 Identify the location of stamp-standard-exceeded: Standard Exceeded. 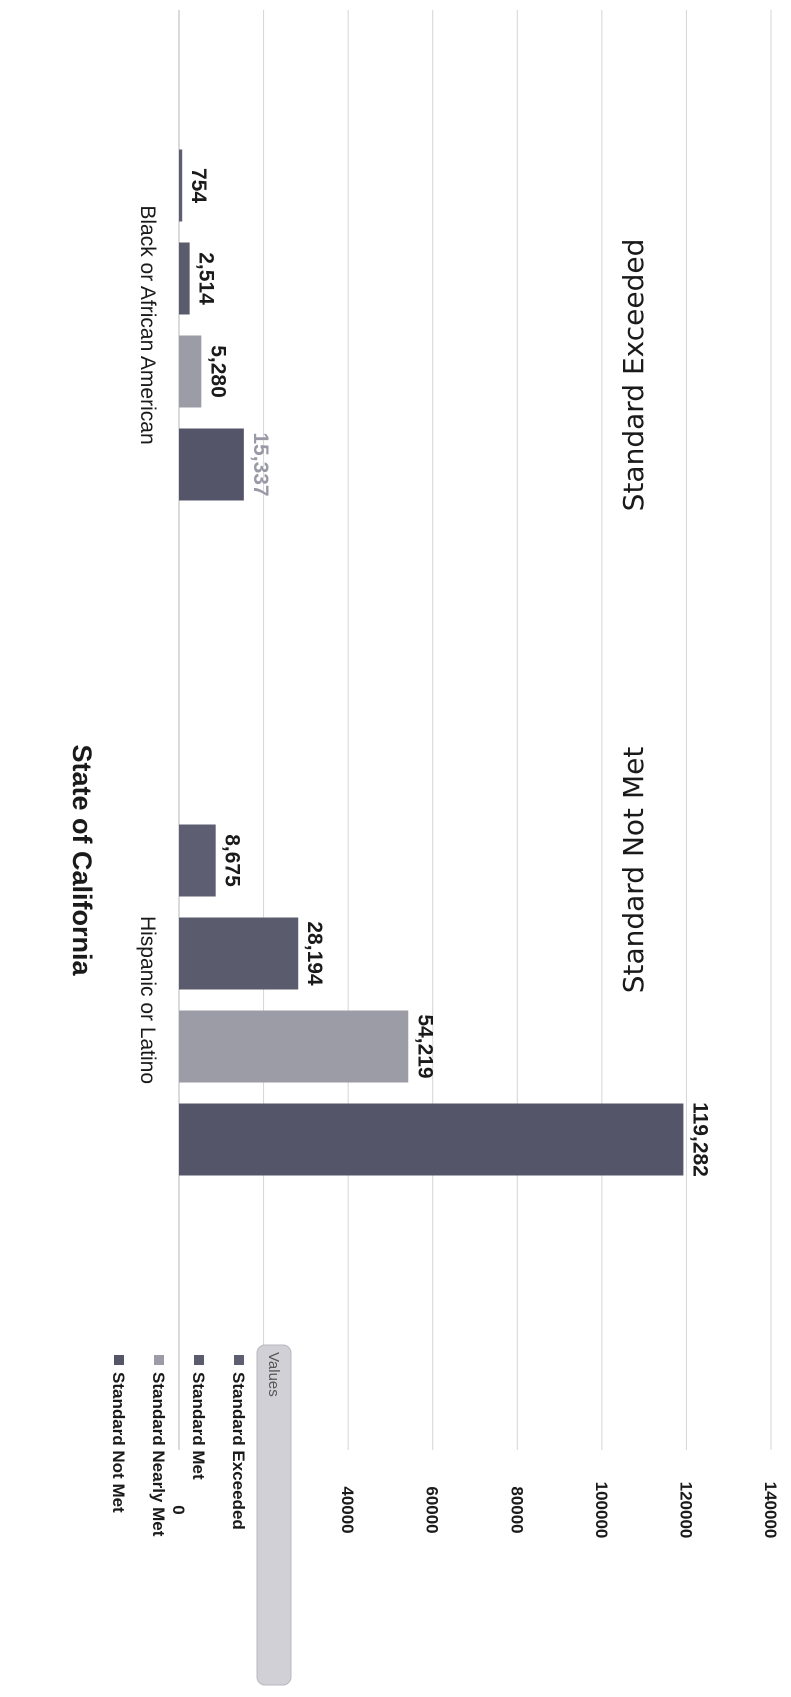
(633, 375).